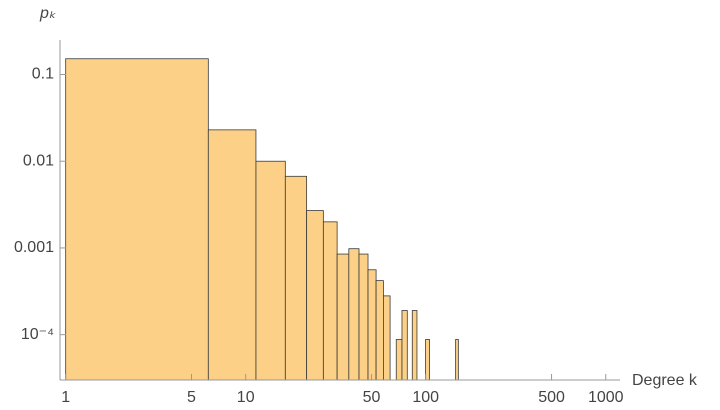 This screenshot has height=410, width=720. I want to click on x-tick-label: 50, so click(372, 397).